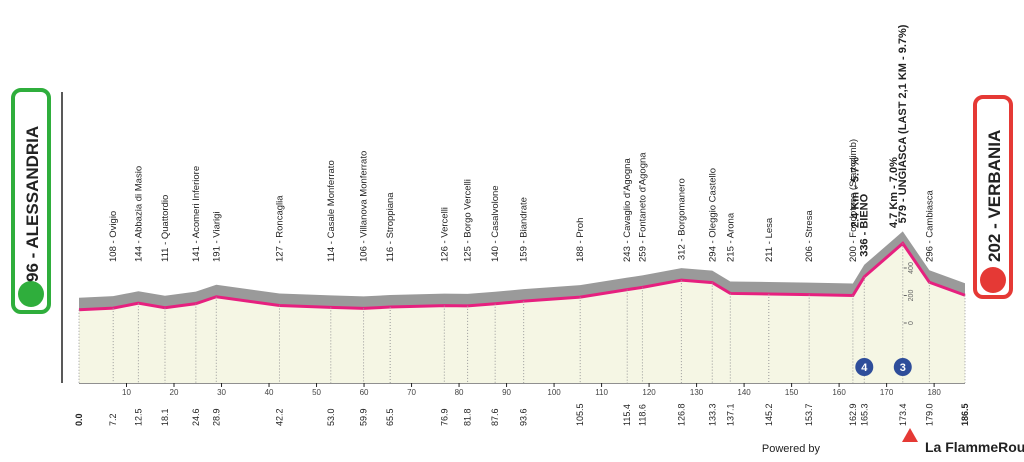 This screenshot has height=462, width=1024. What do you see at coordinates (839, 392) in the screenshot?
I see `x-tick-label: 160` at bounding box center [839, 392].